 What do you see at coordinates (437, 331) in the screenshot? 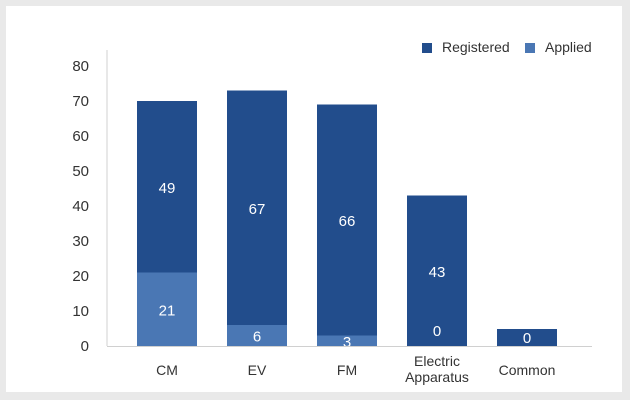
I see `applied-value-label: 0` at bounding box center [437, 331].